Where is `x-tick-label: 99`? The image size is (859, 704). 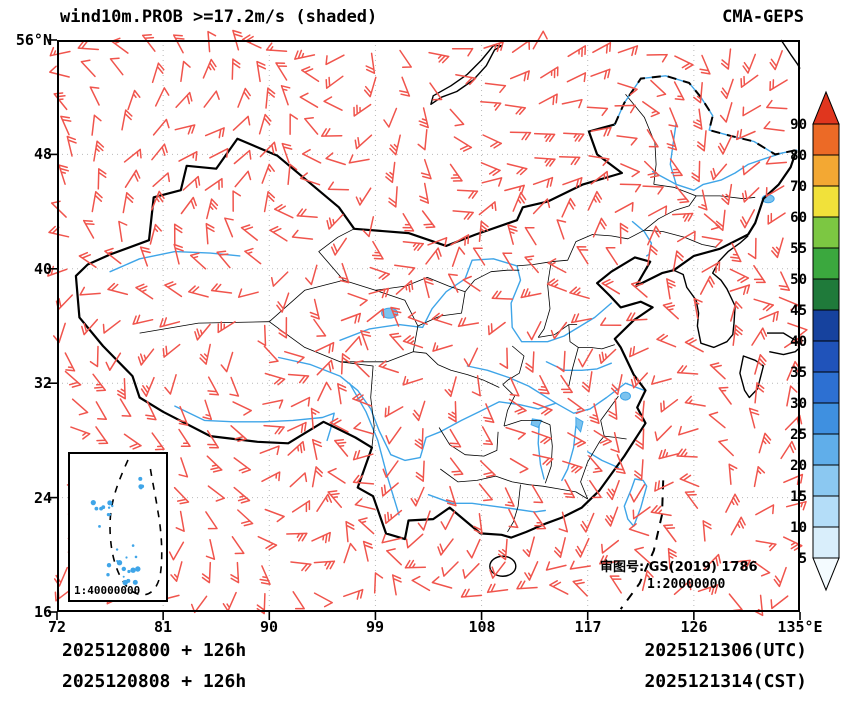
x-tick-label: 99 is located at coordinates (375, 627).